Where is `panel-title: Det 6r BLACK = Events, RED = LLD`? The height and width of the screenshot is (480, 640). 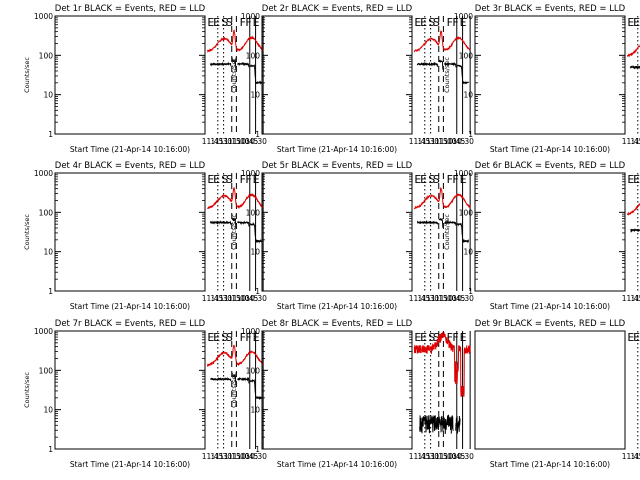 panel-title: Det 6r BLACK = Events, RED = LLD is located at coordinates (550, 166).